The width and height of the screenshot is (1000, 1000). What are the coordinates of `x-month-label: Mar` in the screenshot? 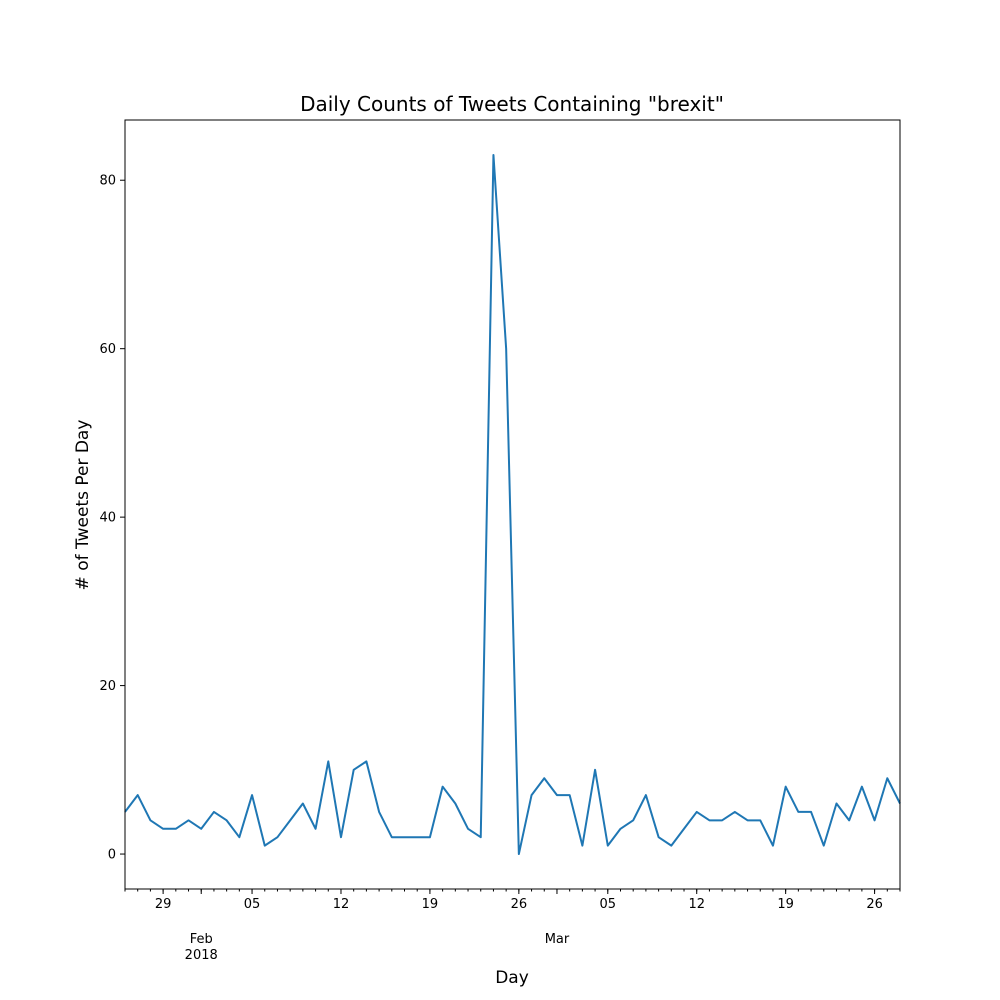 It's located at (557, 939).